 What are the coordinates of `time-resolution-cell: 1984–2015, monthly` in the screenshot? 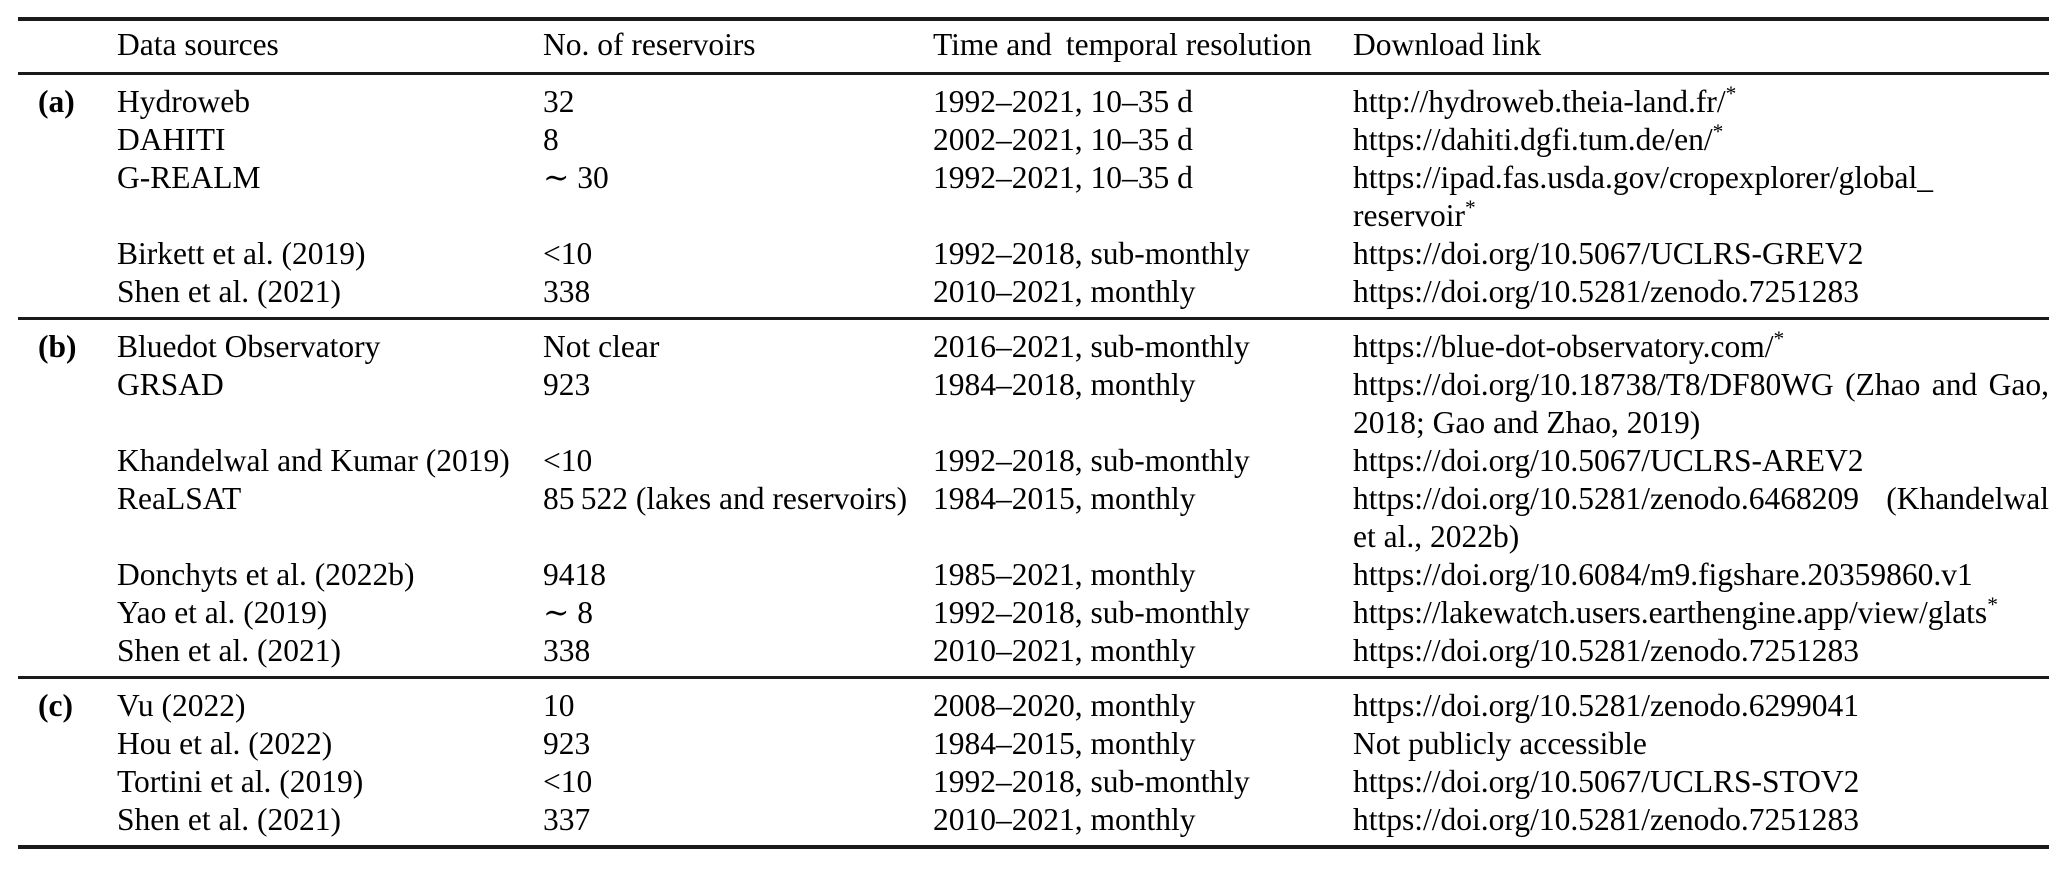 It's located at (1064, 743).